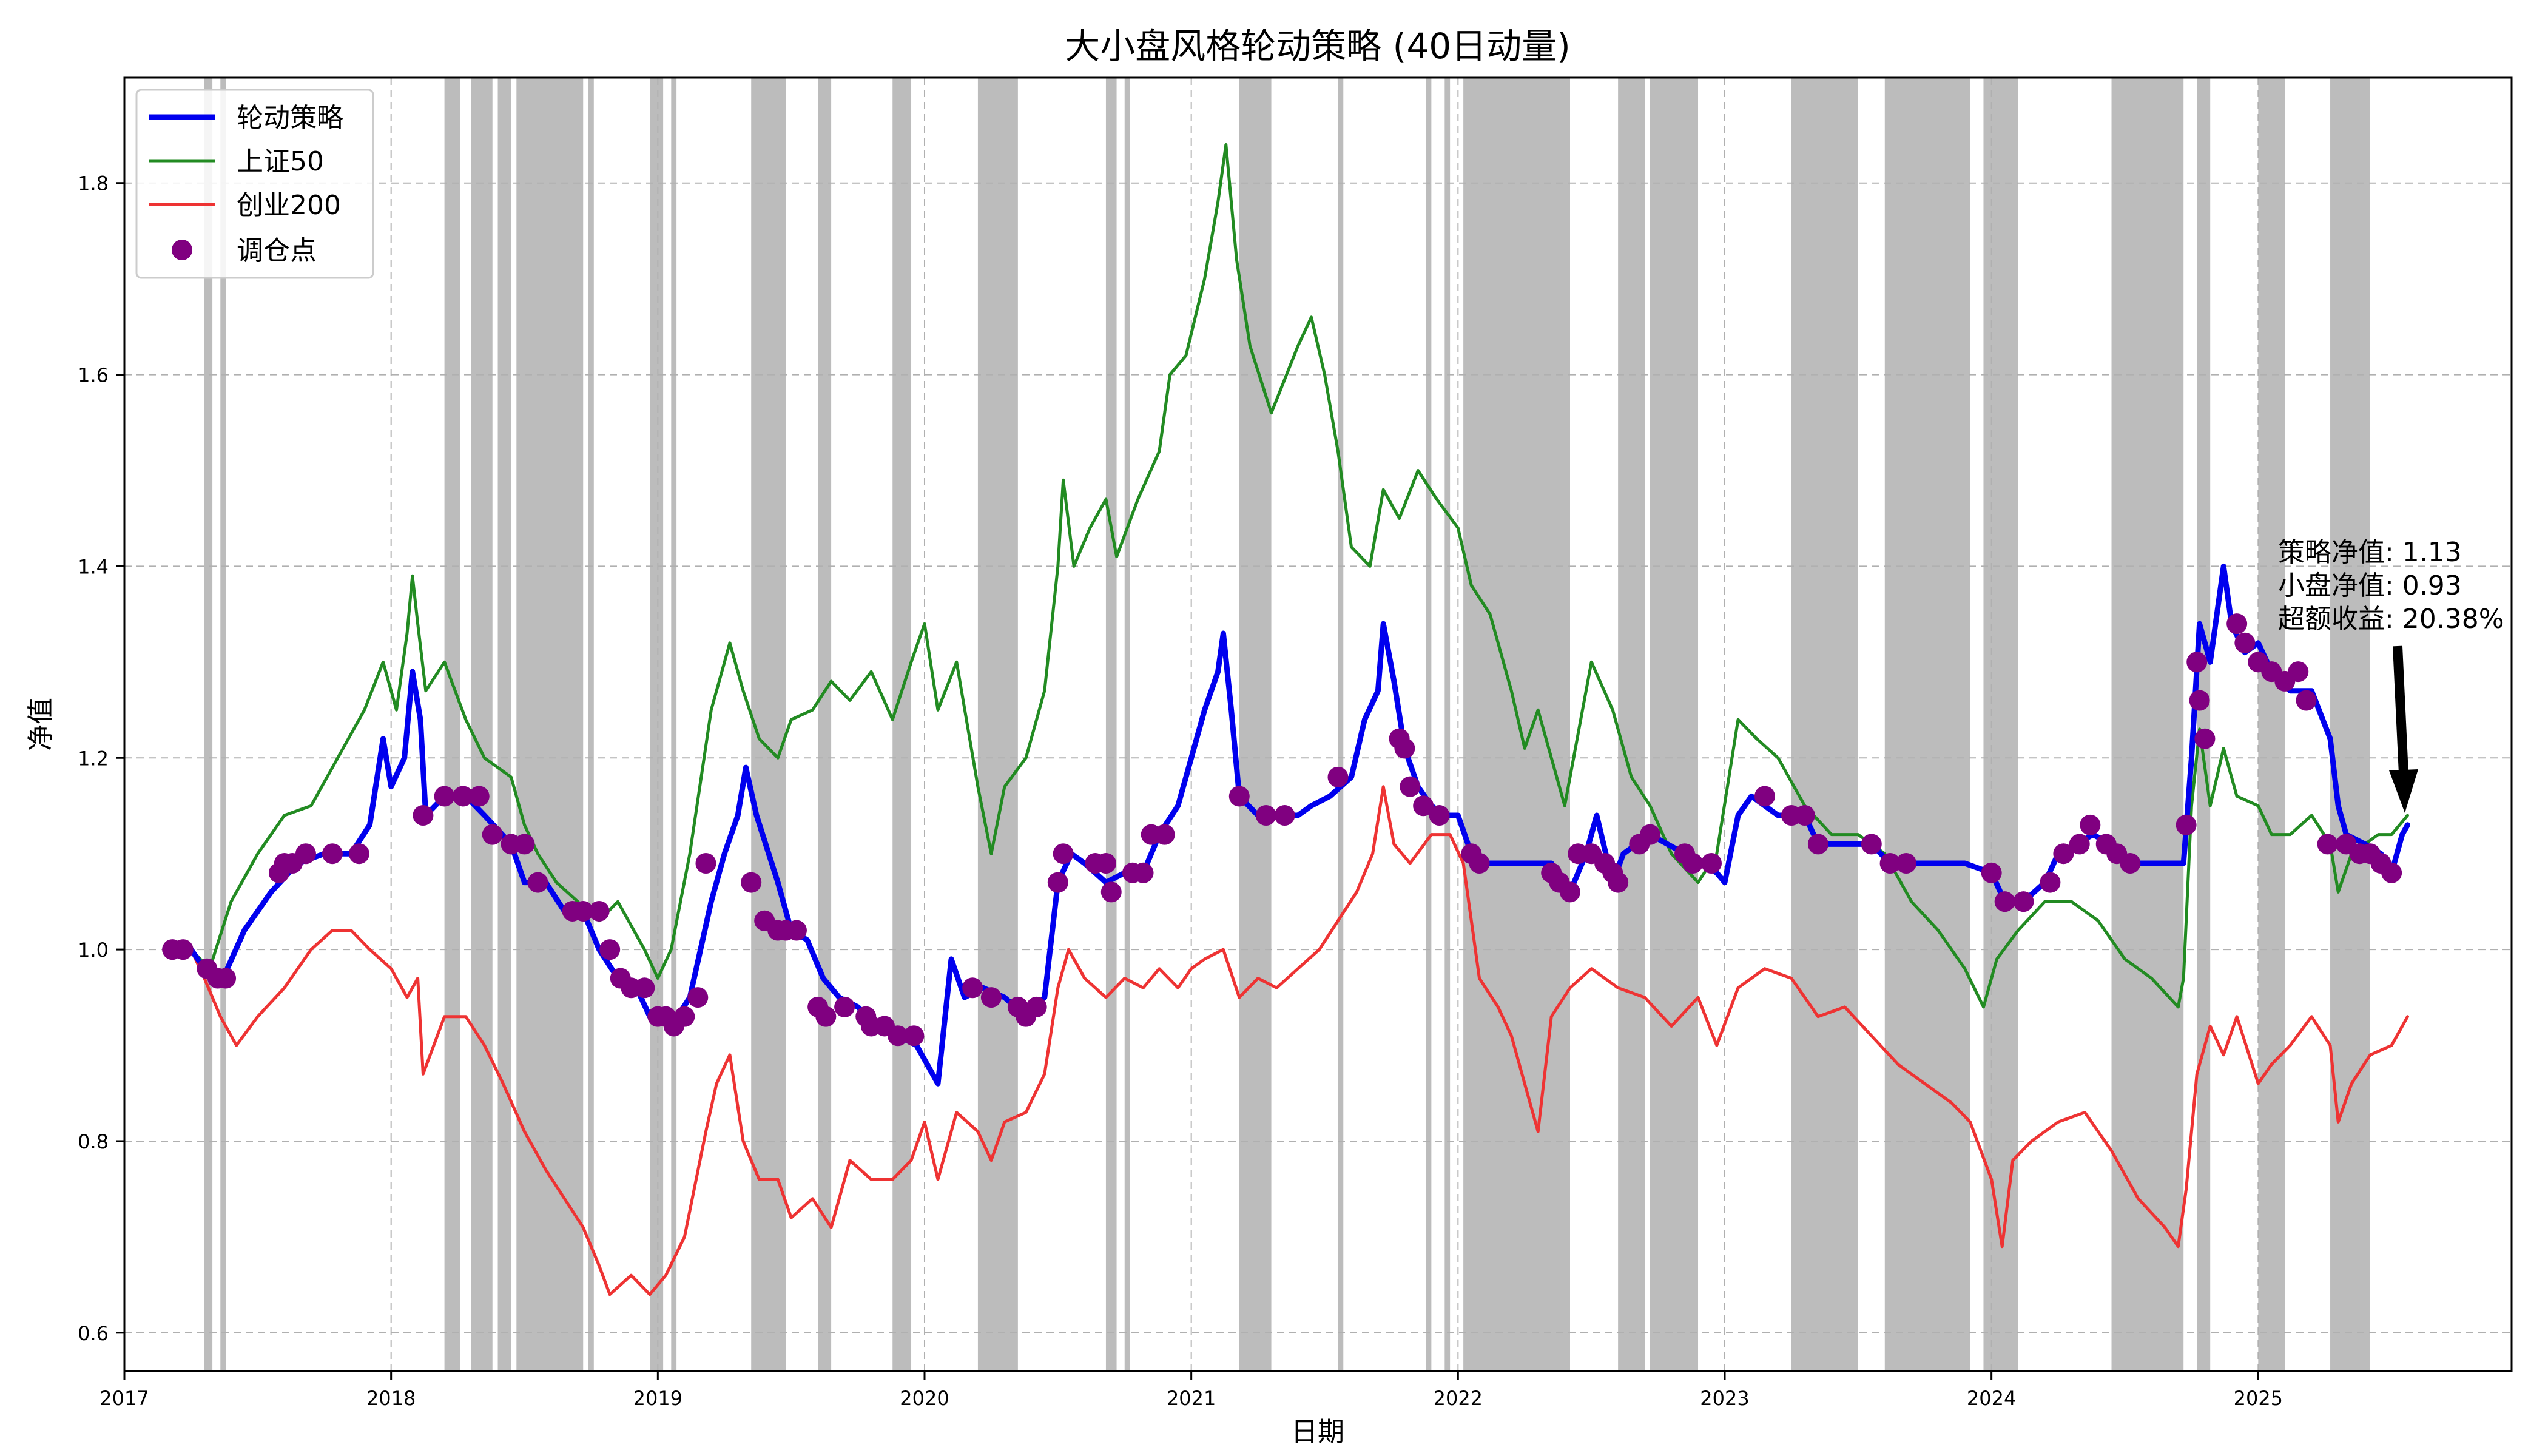 This screenshot has width=2548, height=1456. Describe the element at coordinates (2403, 791) in the screenshot. I see `annotation-arrow-head` at that location.